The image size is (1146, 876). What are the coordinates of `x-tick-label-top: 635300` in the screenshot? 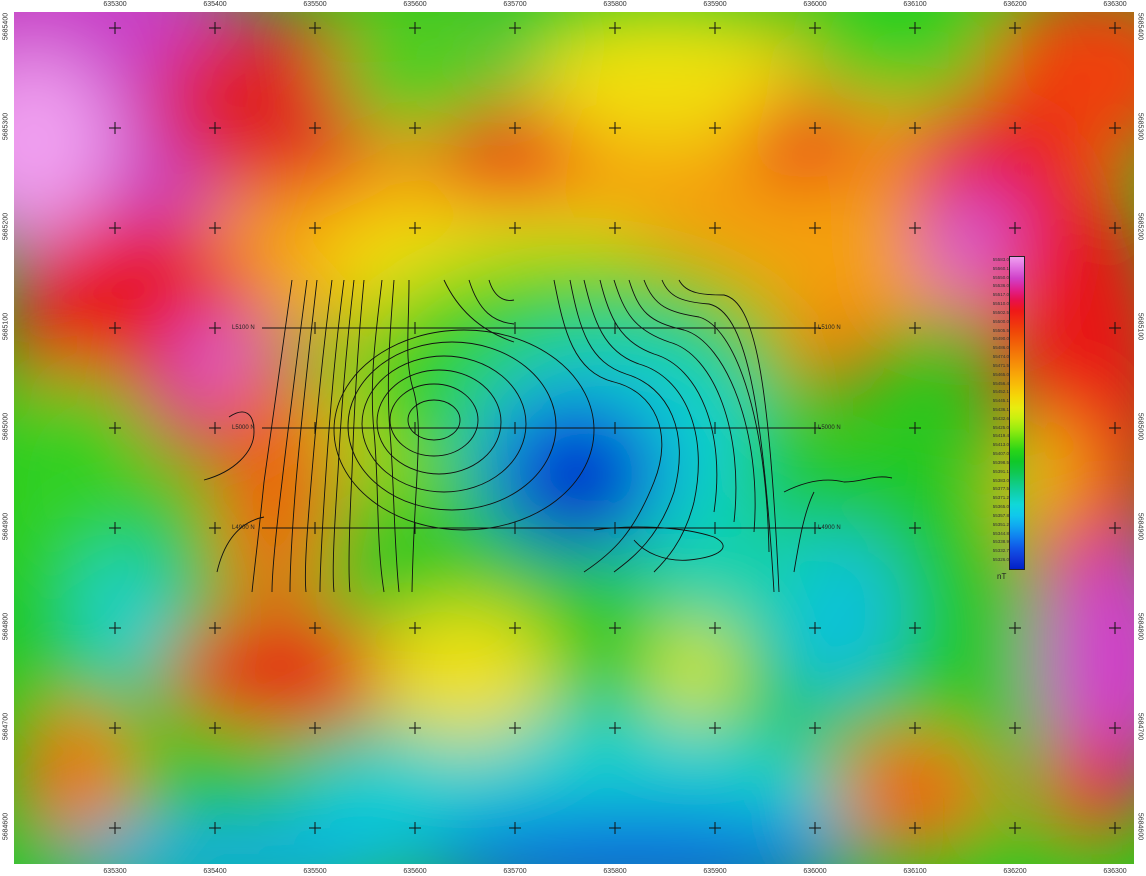 It's located at (115, 4).